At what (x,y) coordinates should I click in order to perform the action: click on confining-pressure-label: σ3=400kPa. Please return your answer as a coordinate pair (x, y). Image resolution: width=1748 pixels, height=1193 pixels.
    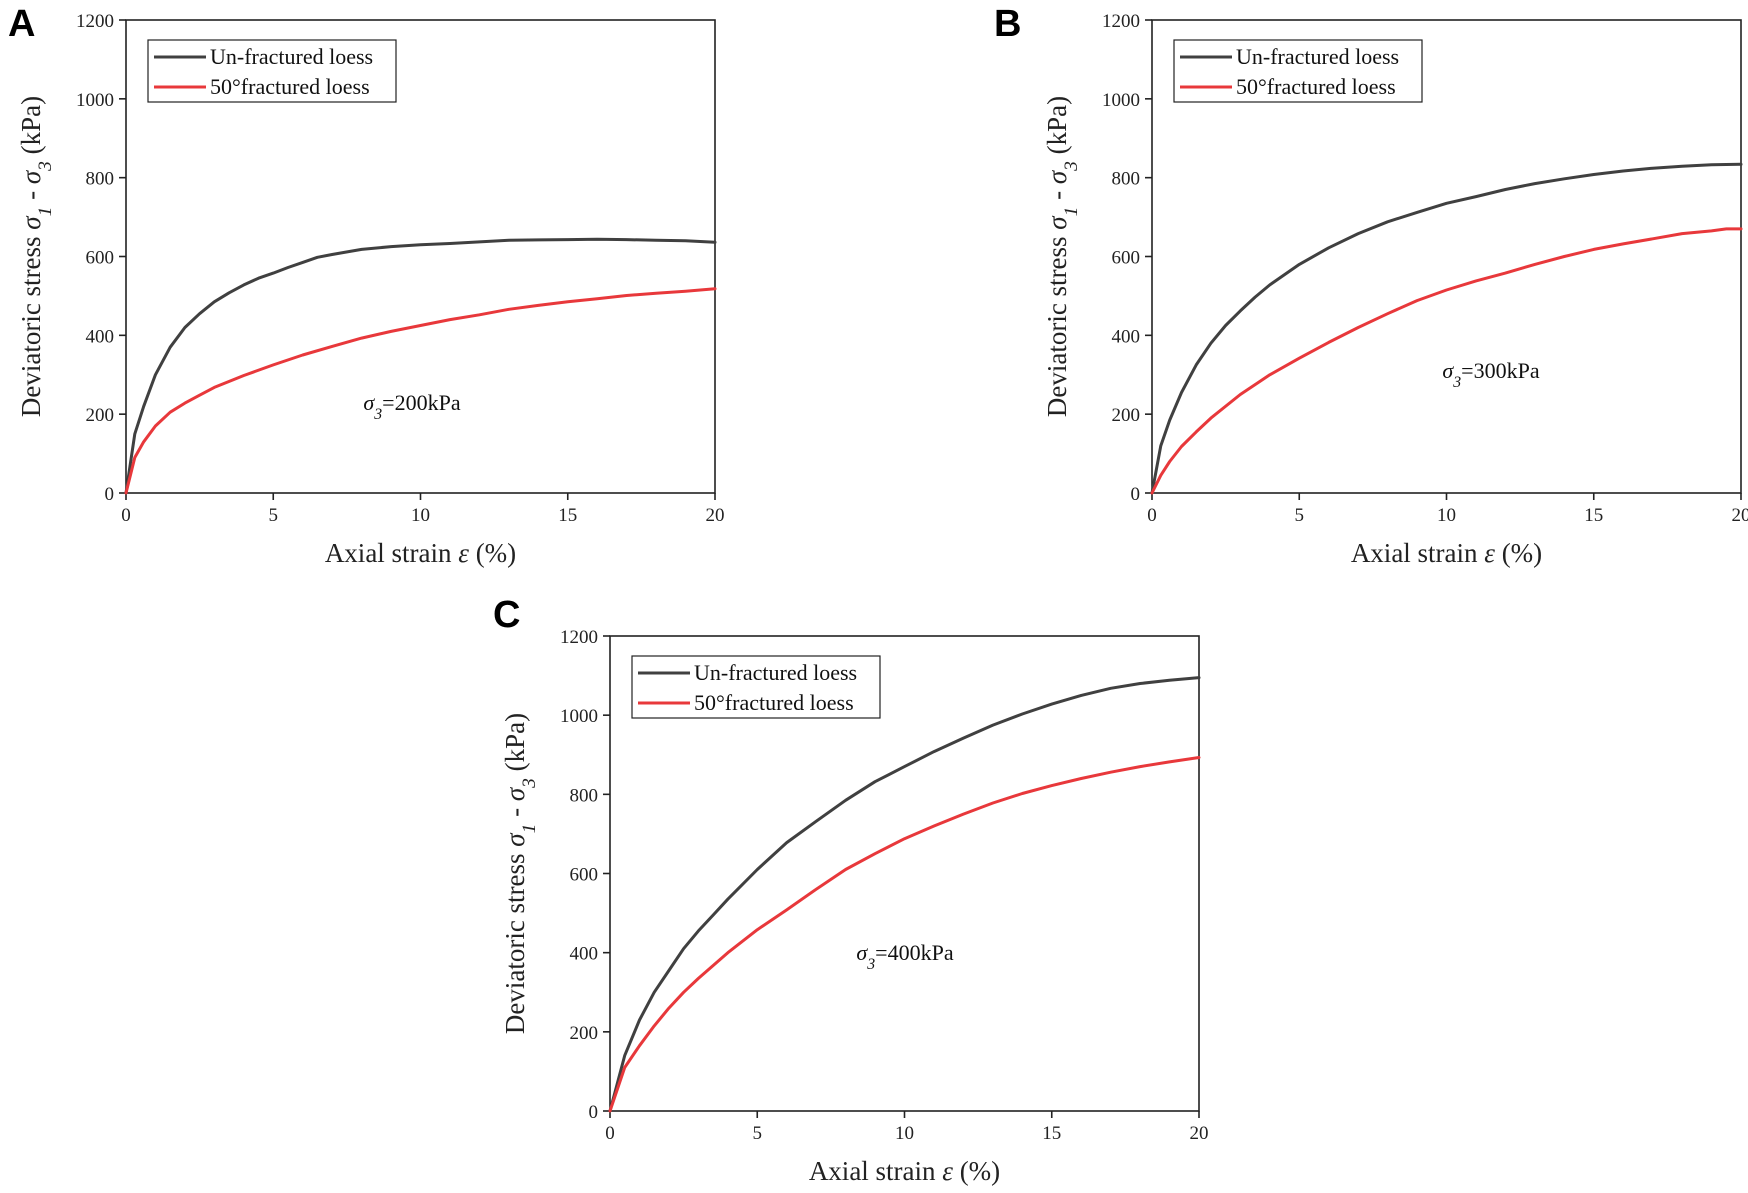
    Looking at the image, I should click on (904, 956).